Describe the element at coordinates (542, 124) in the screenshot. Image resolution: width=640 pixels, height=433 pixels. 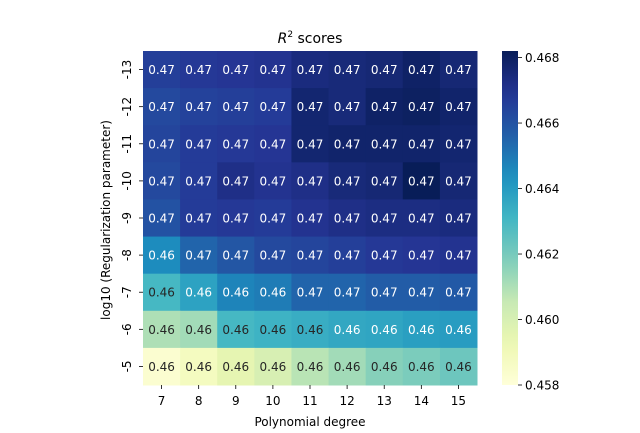
I see `colorbar-tick-label: 0.466` at that location.